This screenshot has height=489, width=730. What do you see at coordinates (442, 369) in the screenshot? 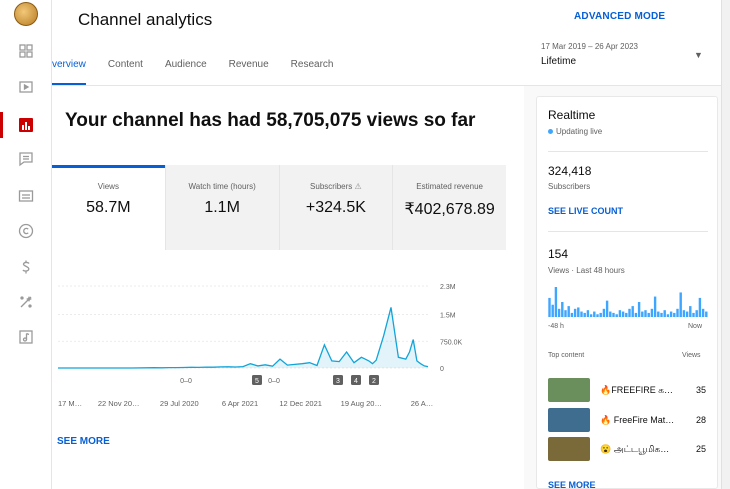
I see `y-tick-label: 0` at bounding box center [442, 369].